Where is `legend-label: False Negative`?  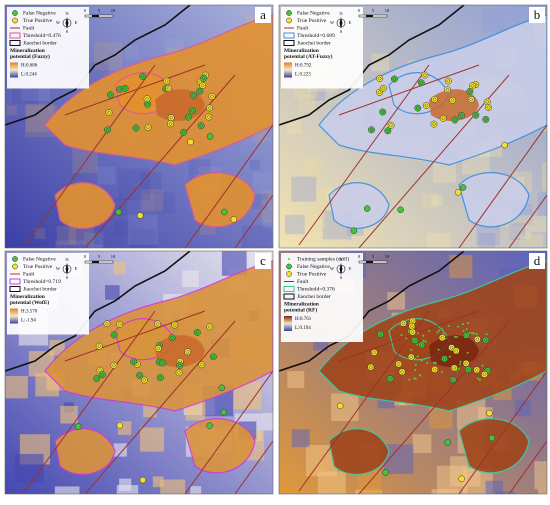 legend-label: False Negative is located at coordinates (39, 13).